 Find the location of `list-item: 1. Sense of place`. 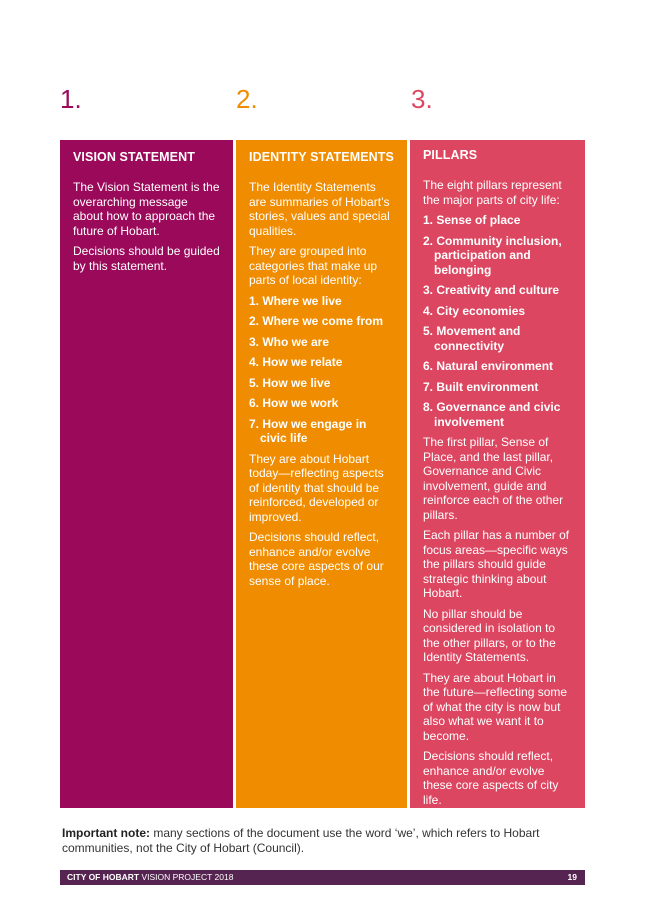

list-item: 1. Sense of place is located at coordinates (472, 220).